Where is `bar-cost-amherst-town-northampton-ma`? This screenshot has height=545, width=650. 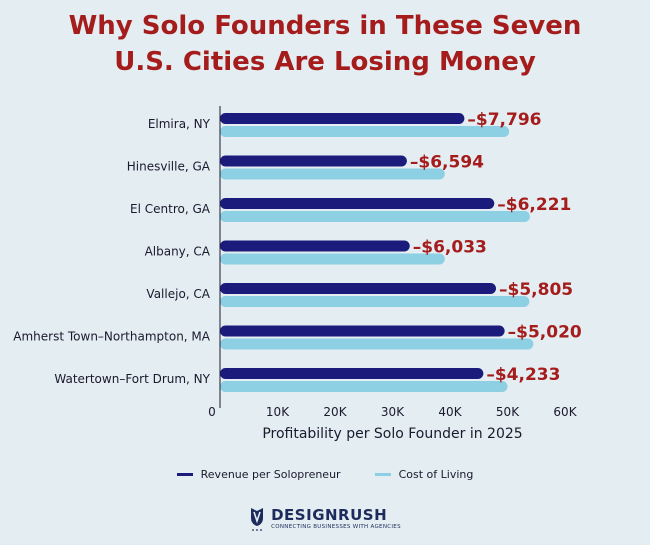
bar-cost-amherst-town-northampton-ma is located at coordinates (377, 344).